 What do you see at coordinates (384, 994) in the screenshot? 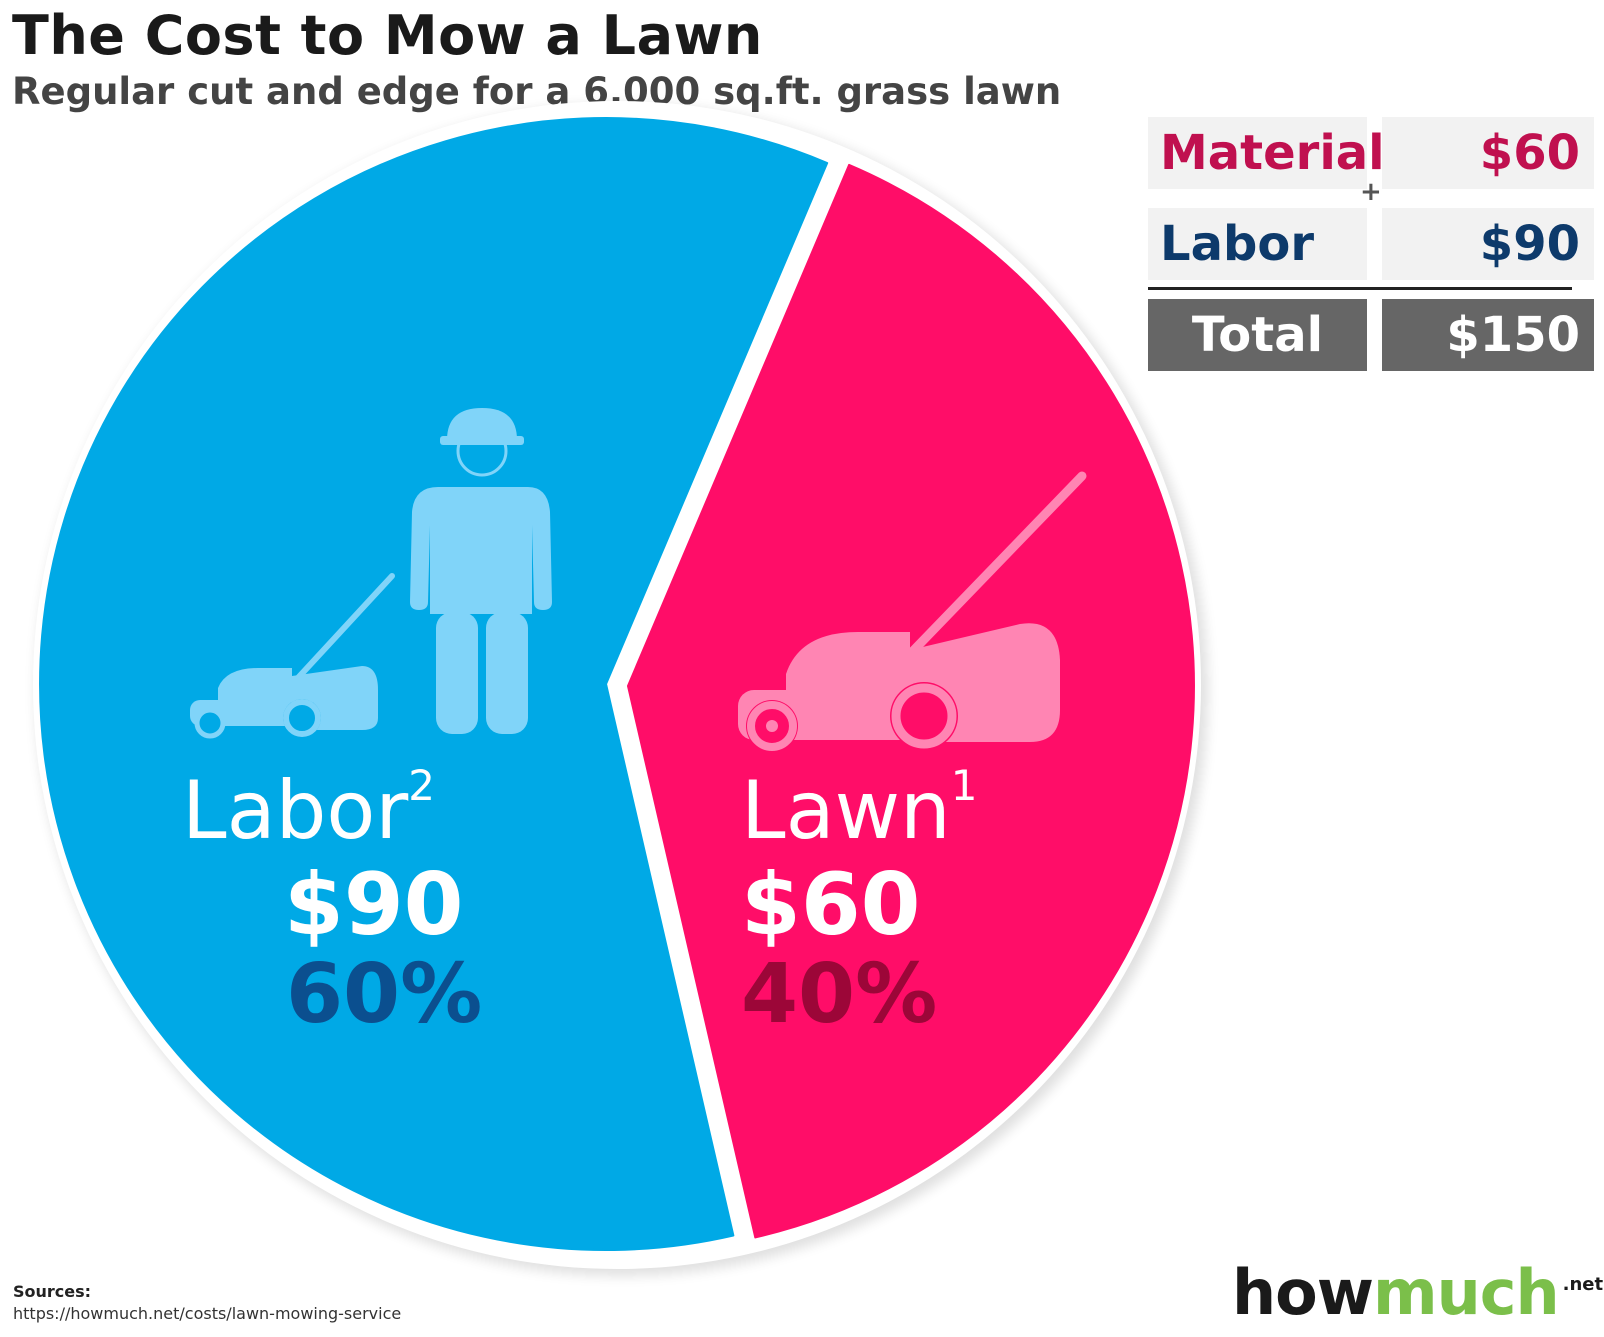
I see `labor-slice-percent: 60%` at bounding box center [384, 994].